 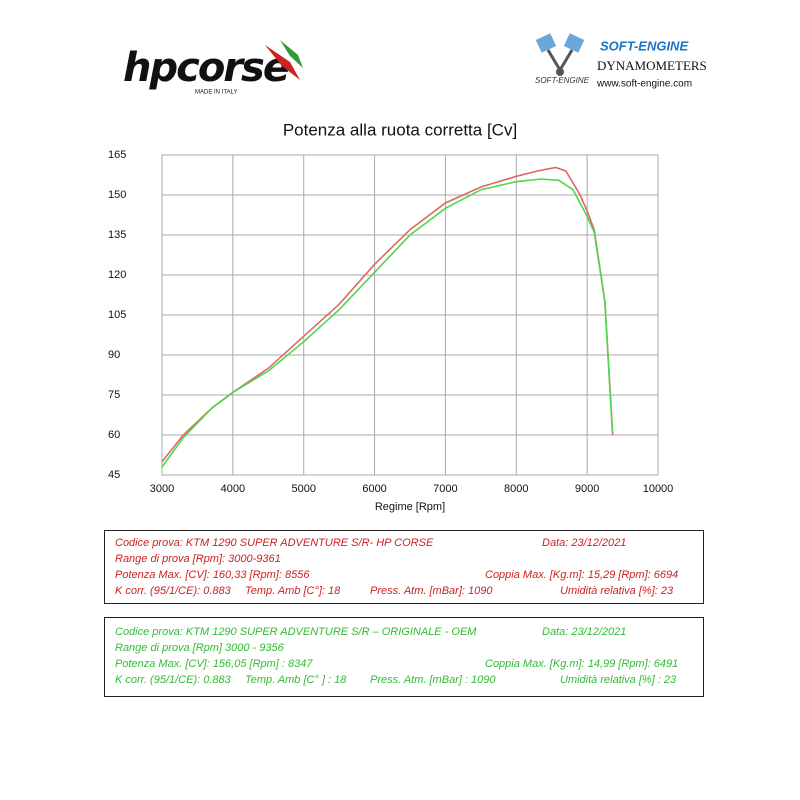 What do you see at coordinates (233, 489) in the screenshot?
I see `x-tick-label: 4000` at bounding box center [233, 489].